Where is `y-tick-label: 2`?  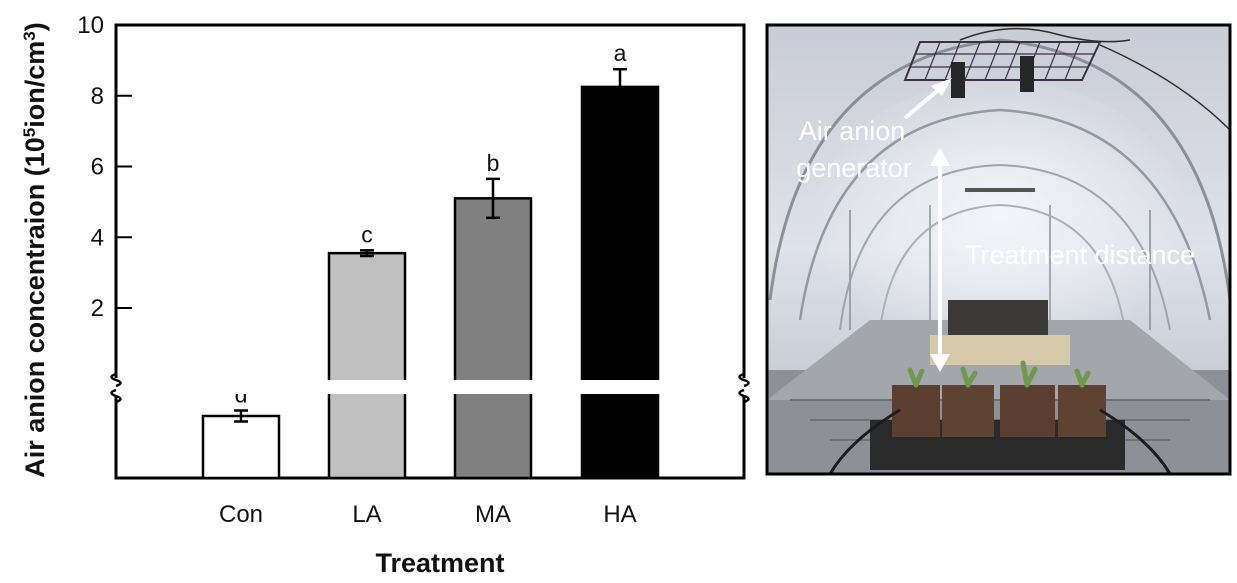
y-tick-label: 2 is located at coordinates (97, 308).